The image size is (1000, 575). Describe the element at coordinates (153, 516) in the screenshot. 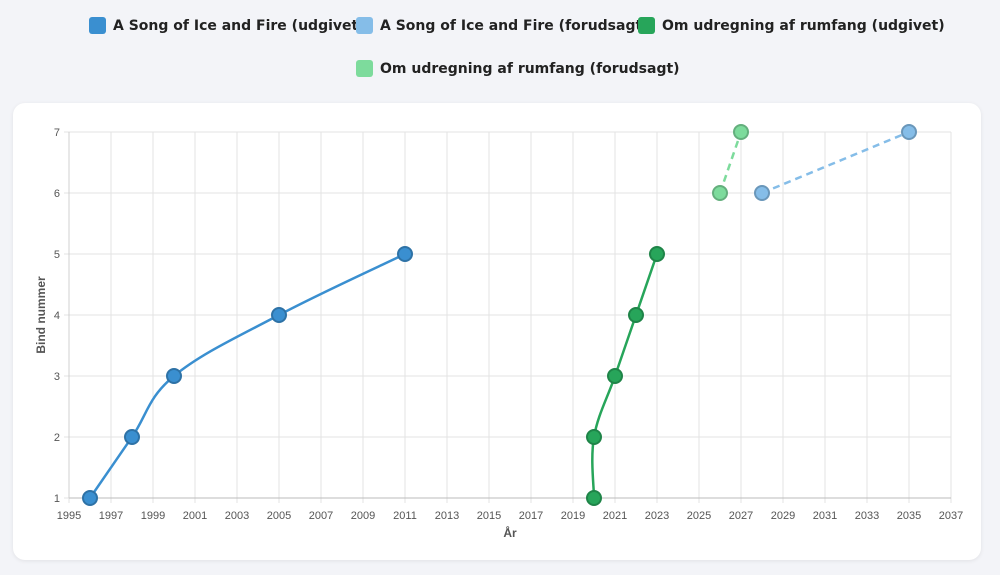

I see `x-tick-label: 1999` at that location.